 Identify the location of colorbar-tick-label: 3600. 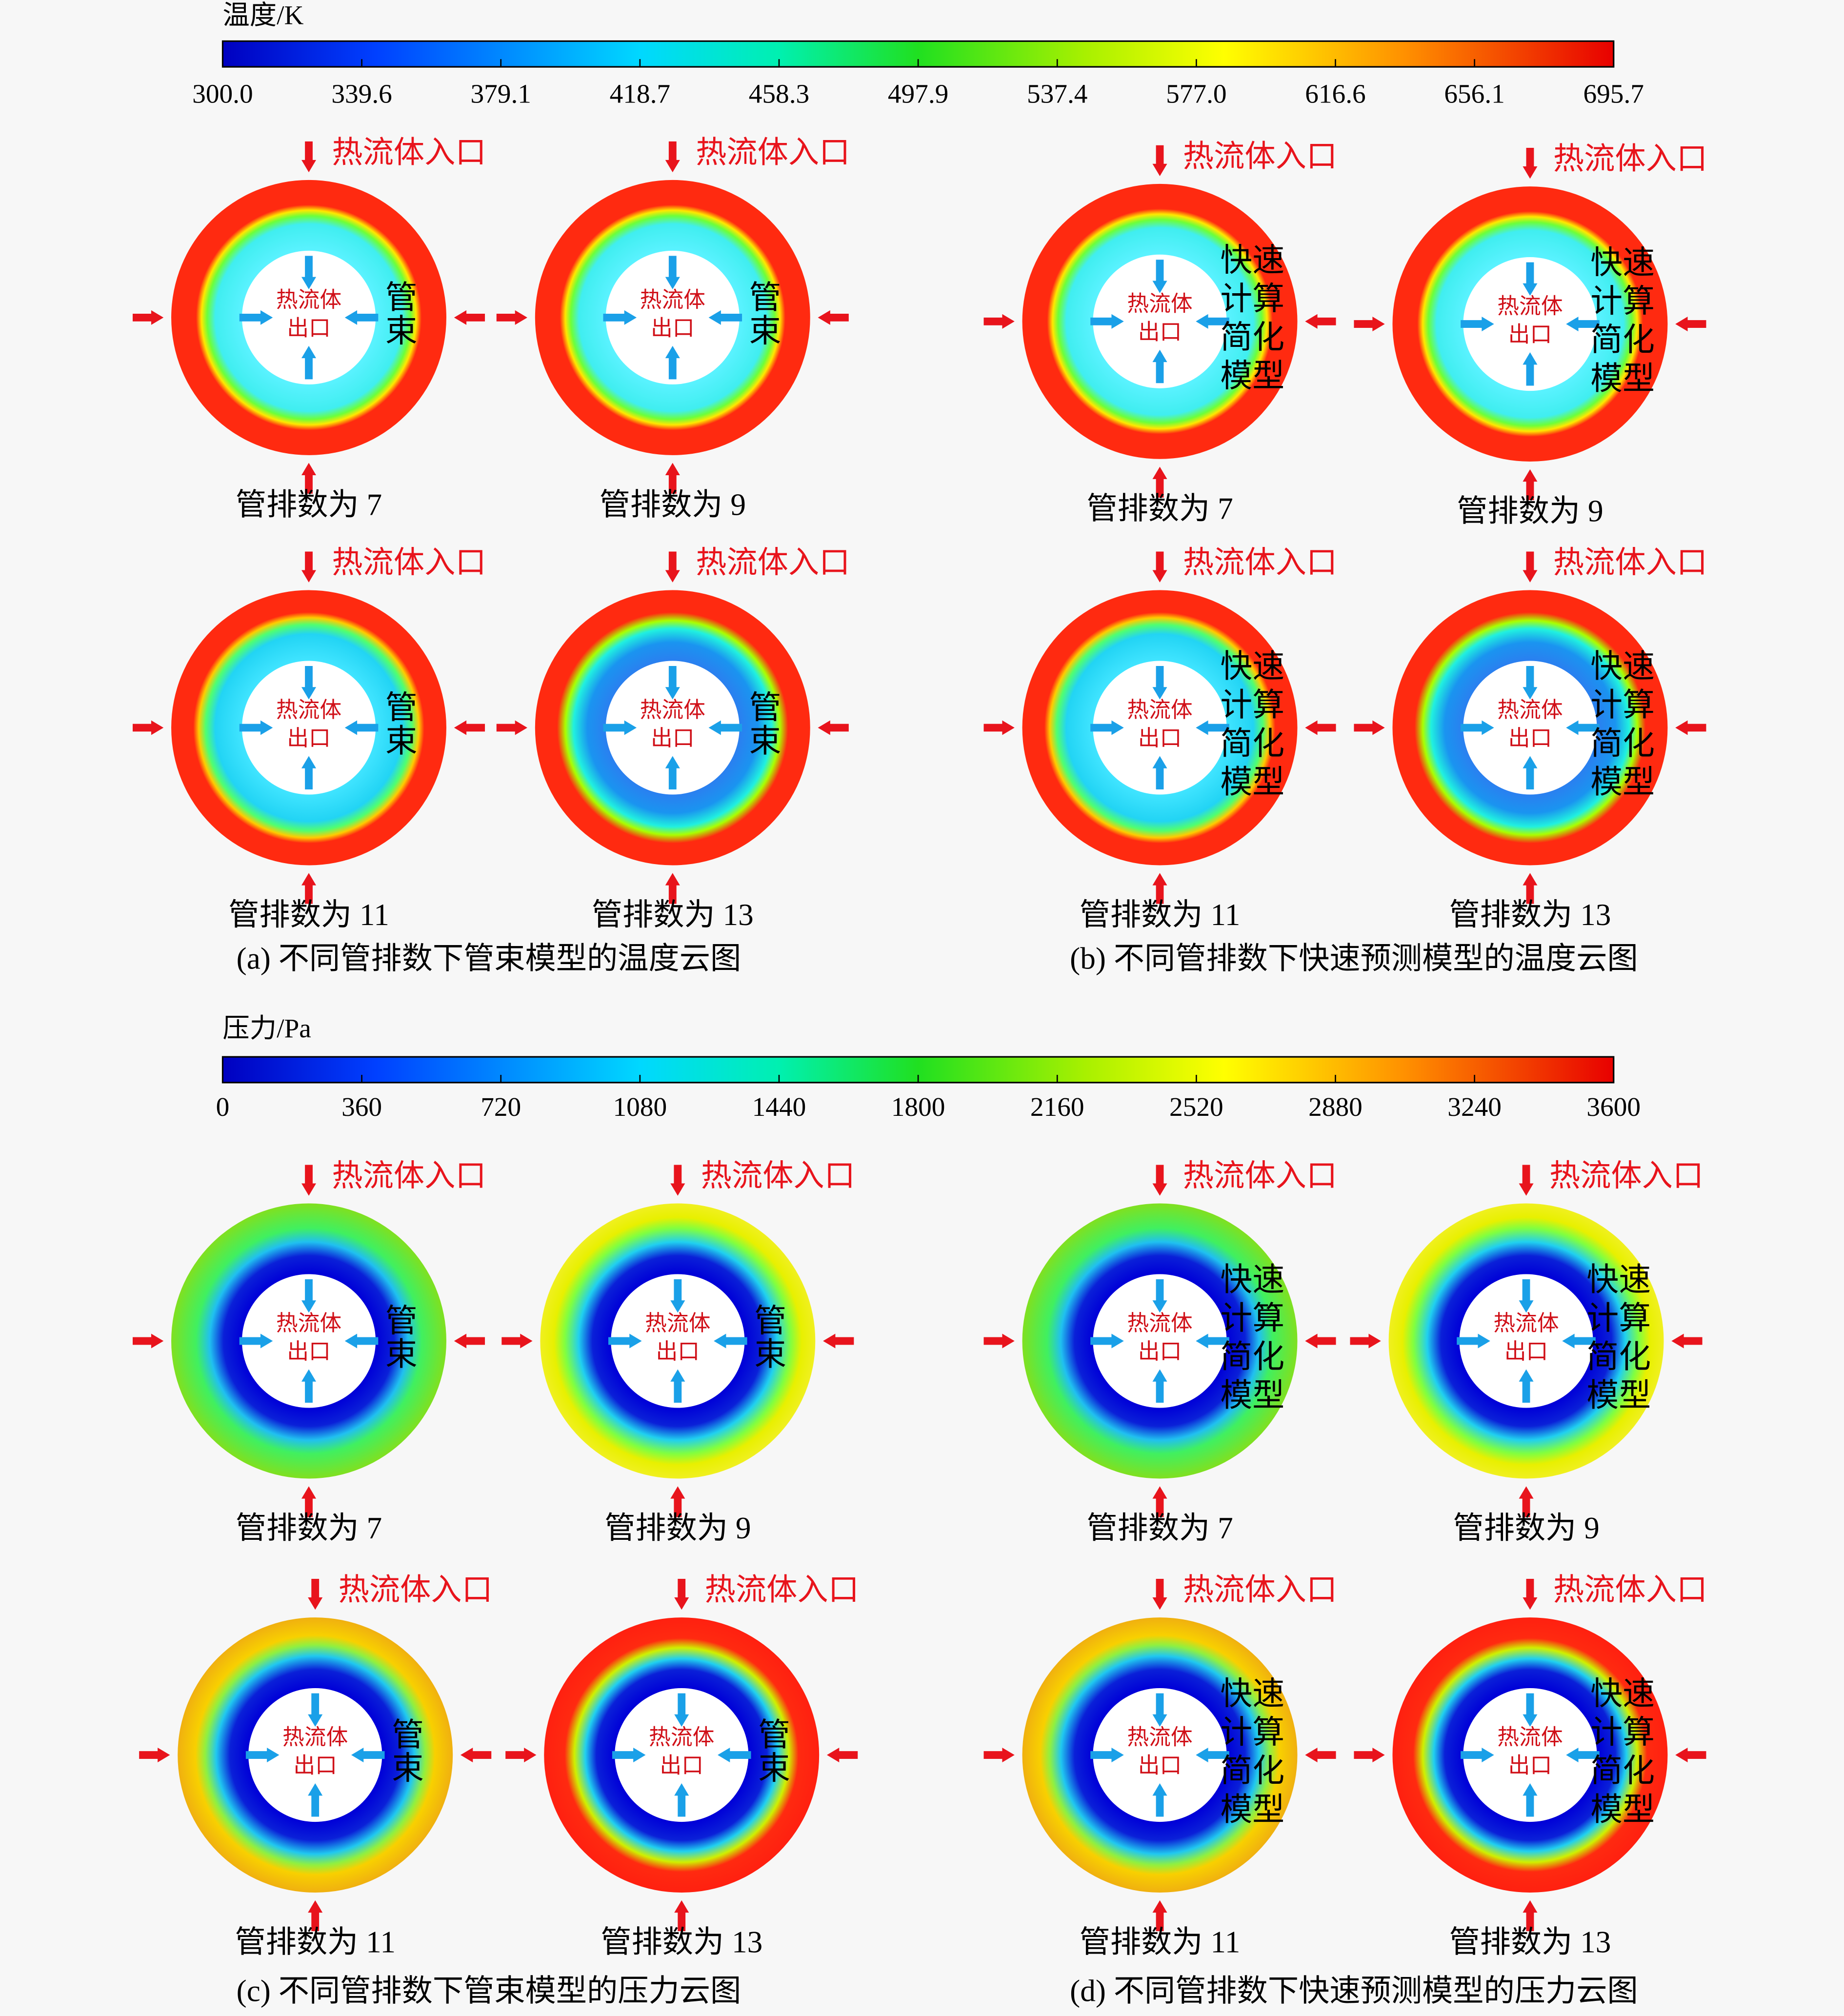
(1613, 1107).